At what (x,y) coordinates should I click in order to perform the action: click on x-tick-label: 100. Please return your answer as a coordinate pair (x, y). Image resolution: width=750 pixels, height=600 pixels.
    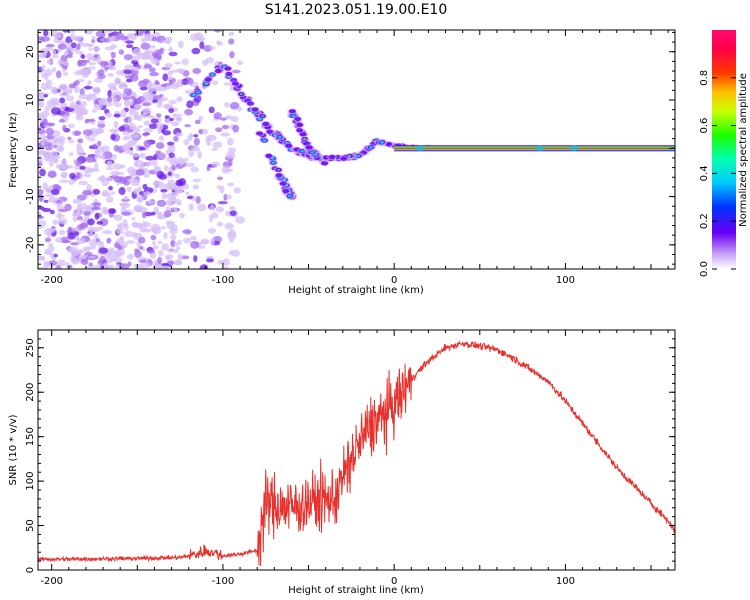
    Looking at the image, I should click on (565, 581).